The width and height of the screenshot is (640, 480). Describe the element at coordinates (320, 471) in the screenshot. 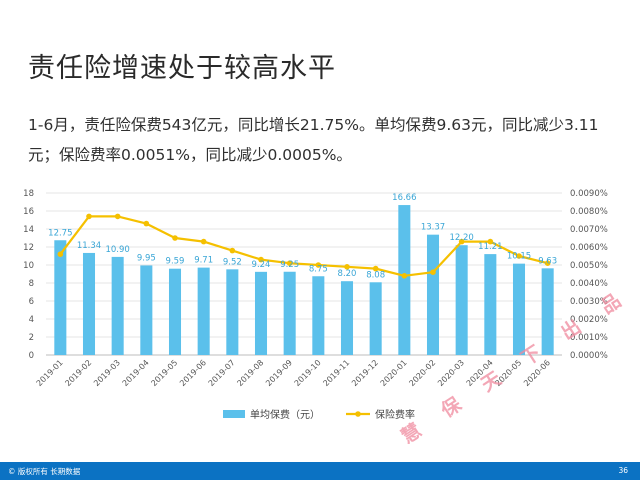

I see `footer-bar: © 版权所有 长期数据 36` at that location.